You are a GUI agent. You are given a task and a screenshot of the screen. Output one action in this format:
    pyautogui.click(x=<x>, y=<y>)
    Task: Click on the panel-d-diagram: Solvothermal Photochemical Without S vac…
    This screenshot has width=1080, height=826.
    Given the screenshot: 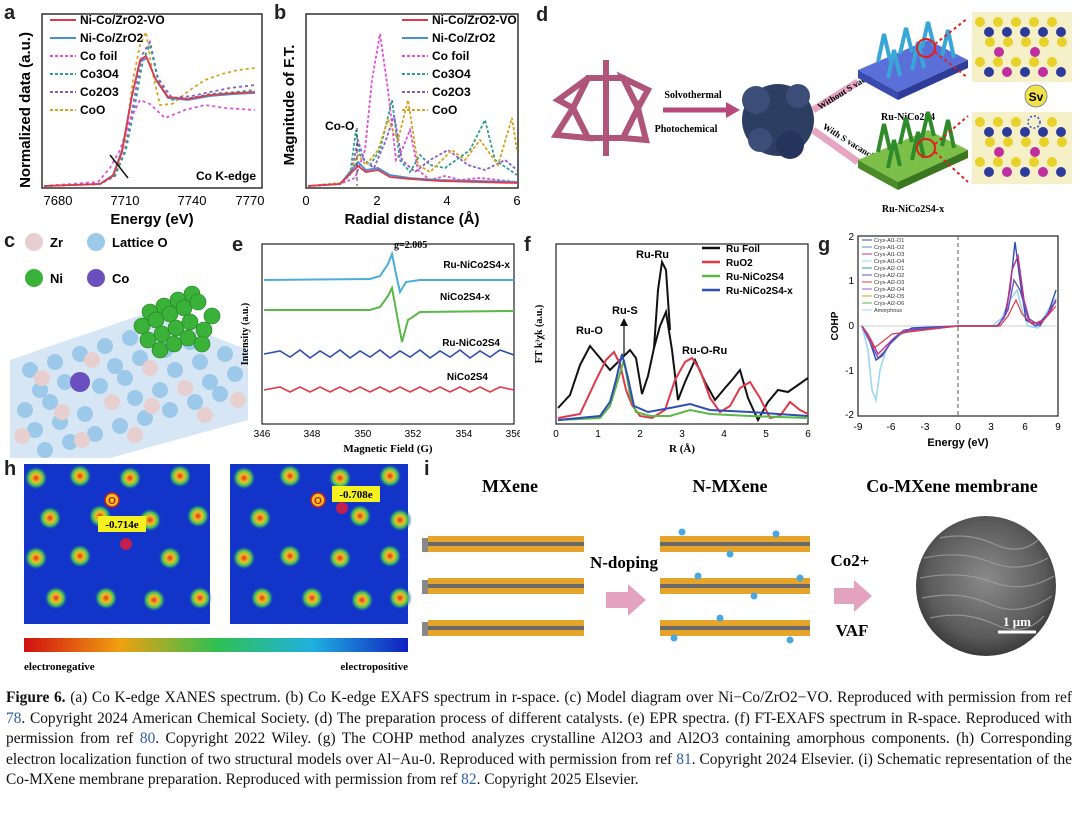 What is the action you would take?
    pyautogui.click(x=811, y=113)
    